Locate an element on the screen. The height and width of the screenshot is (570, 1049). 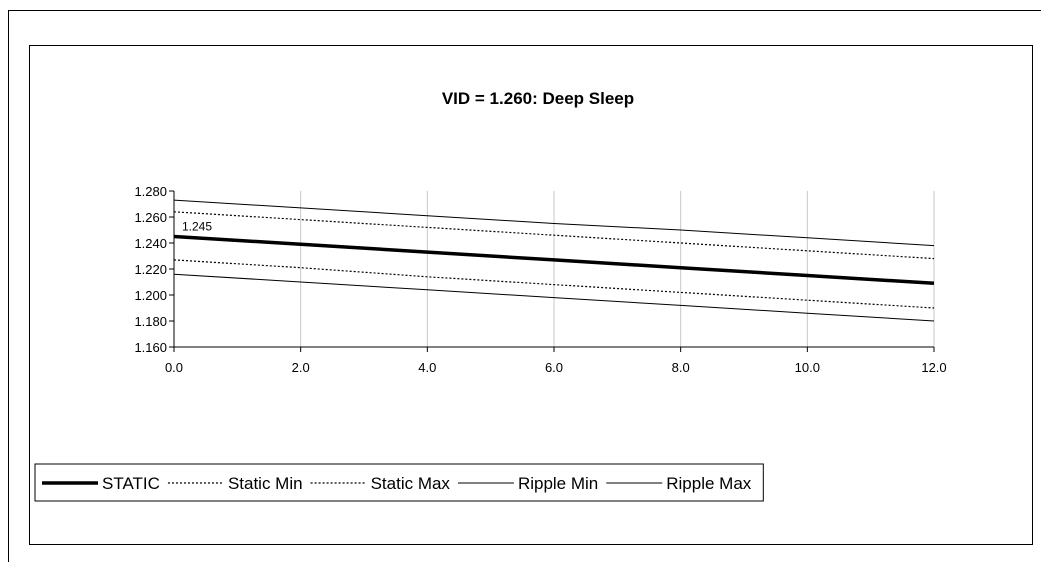
y-tick-label: 1.180 is located at coordinates (150, 321).